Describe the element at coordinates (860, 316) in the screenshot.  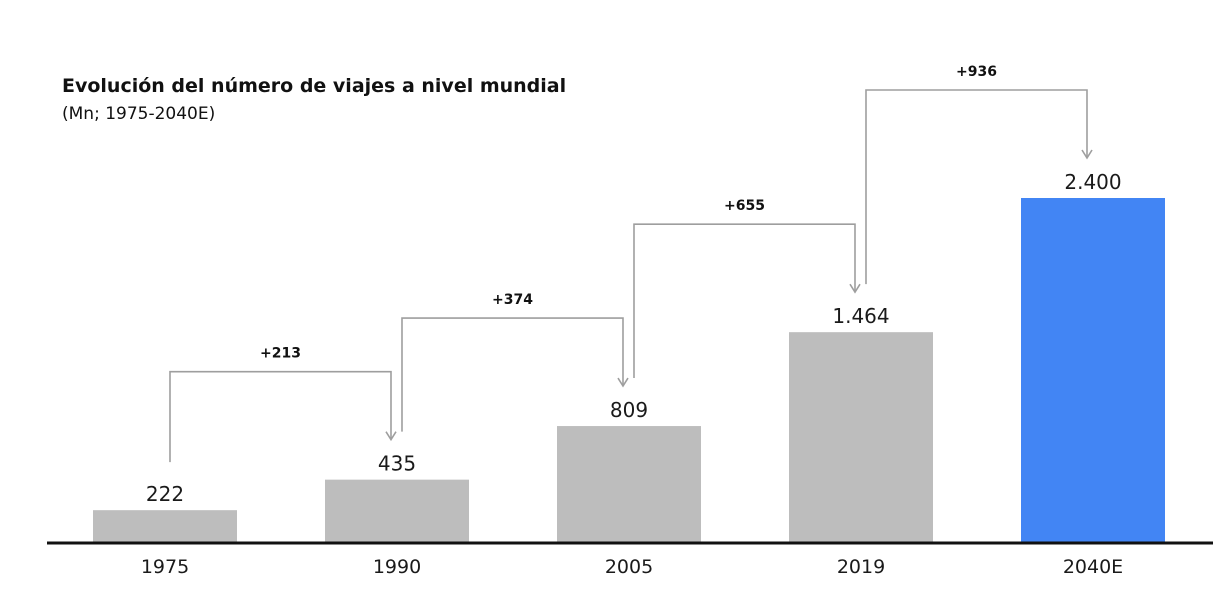
I see `value-label-2019: 1.464` at that location.